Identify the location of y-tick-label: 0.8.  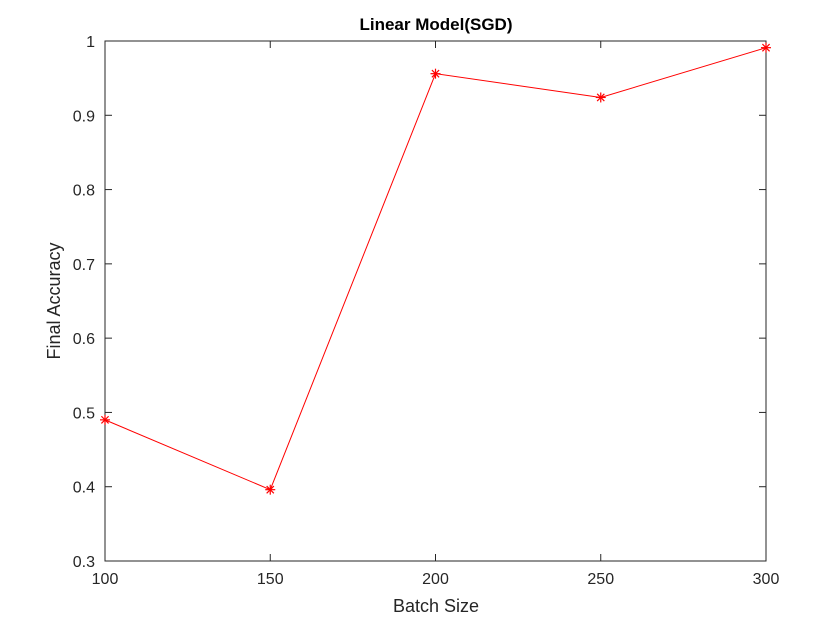
(84, 191).